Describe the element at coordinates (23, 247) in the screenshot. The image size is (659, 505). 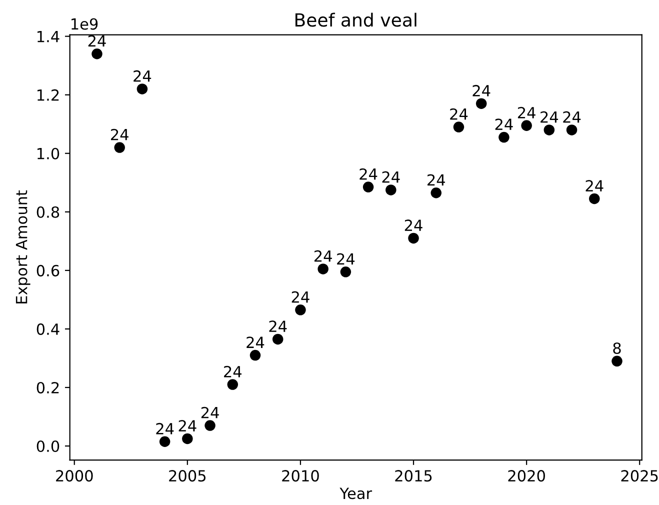
I see `y-axis-title: Export Amount` at that location.